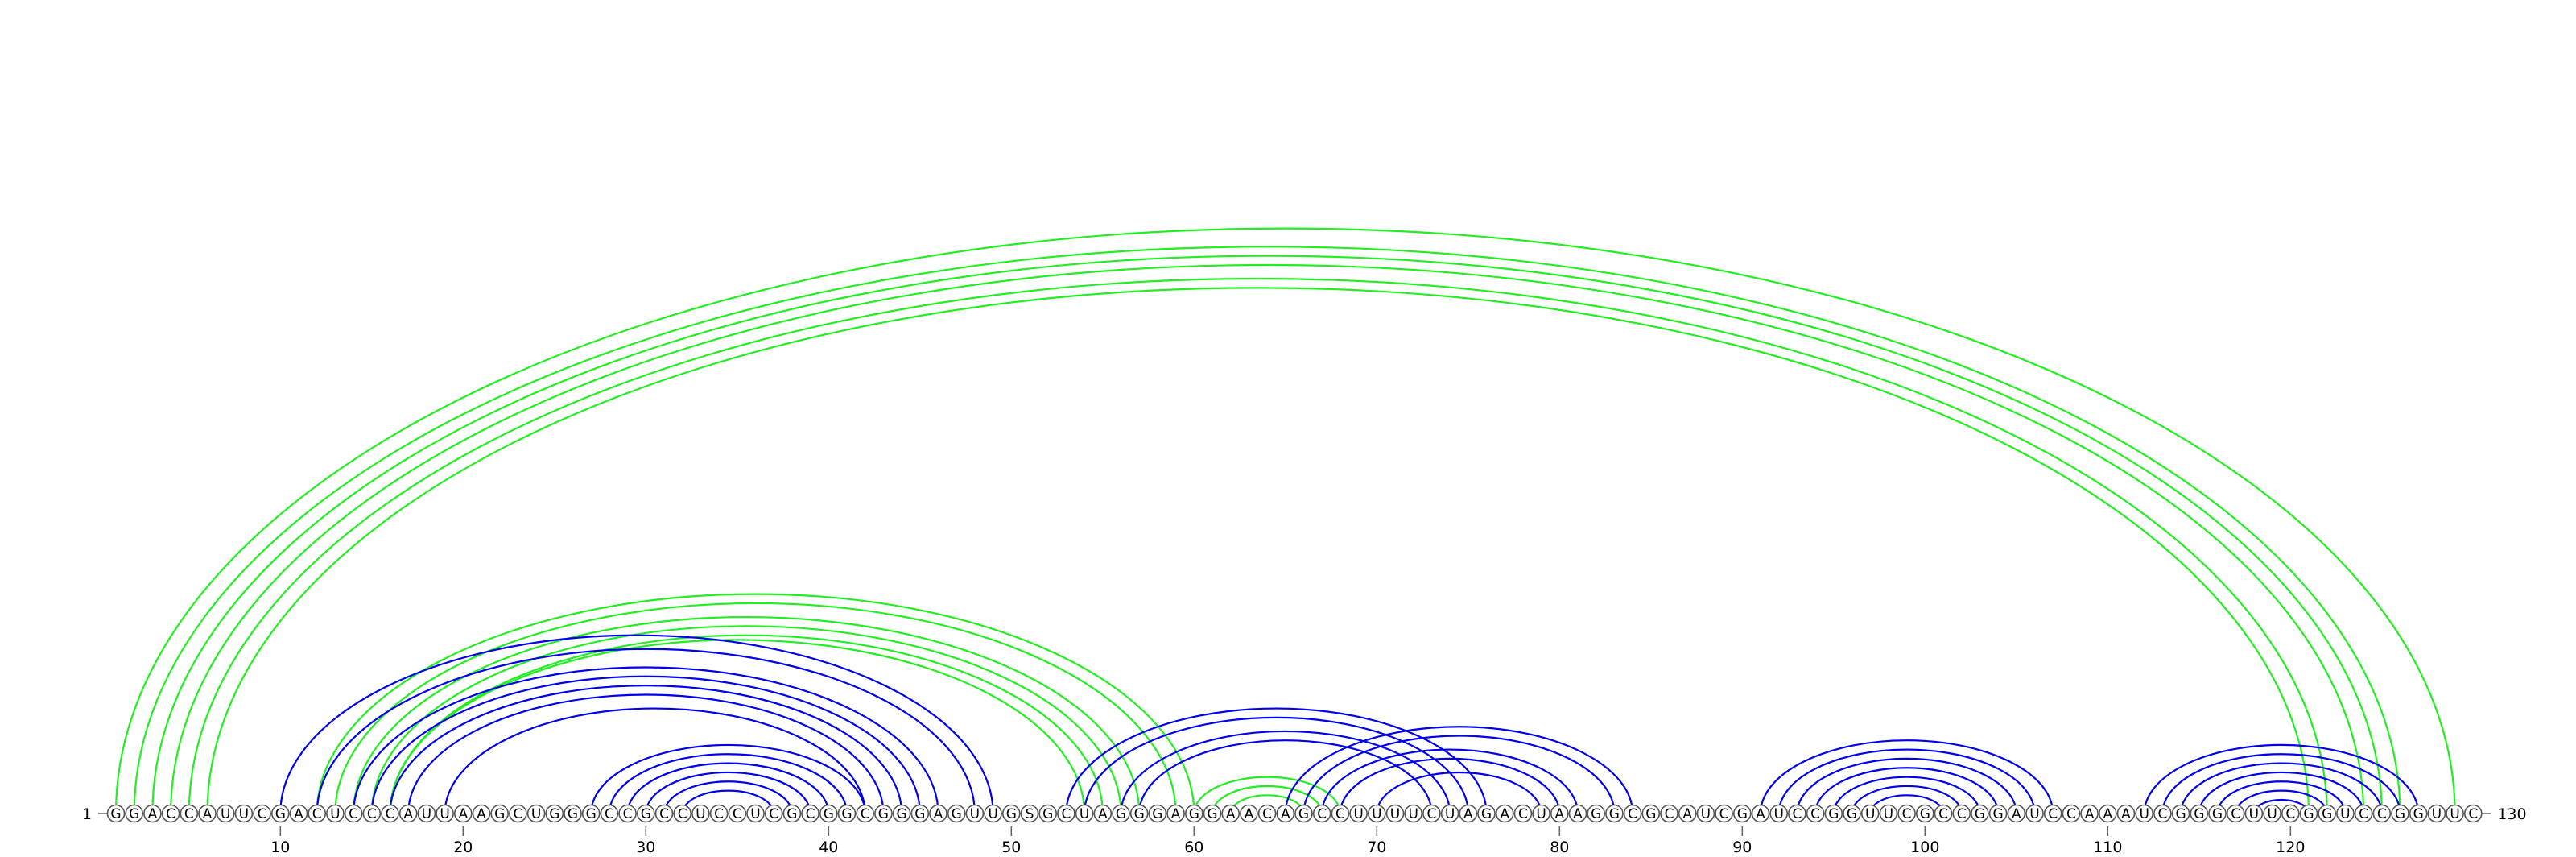 The image size is (2576, 857). What do you see at coordinates (1450, 814) in the screenshot?
I see `nucleotide-74: U` at bounding box center [1450, 814].